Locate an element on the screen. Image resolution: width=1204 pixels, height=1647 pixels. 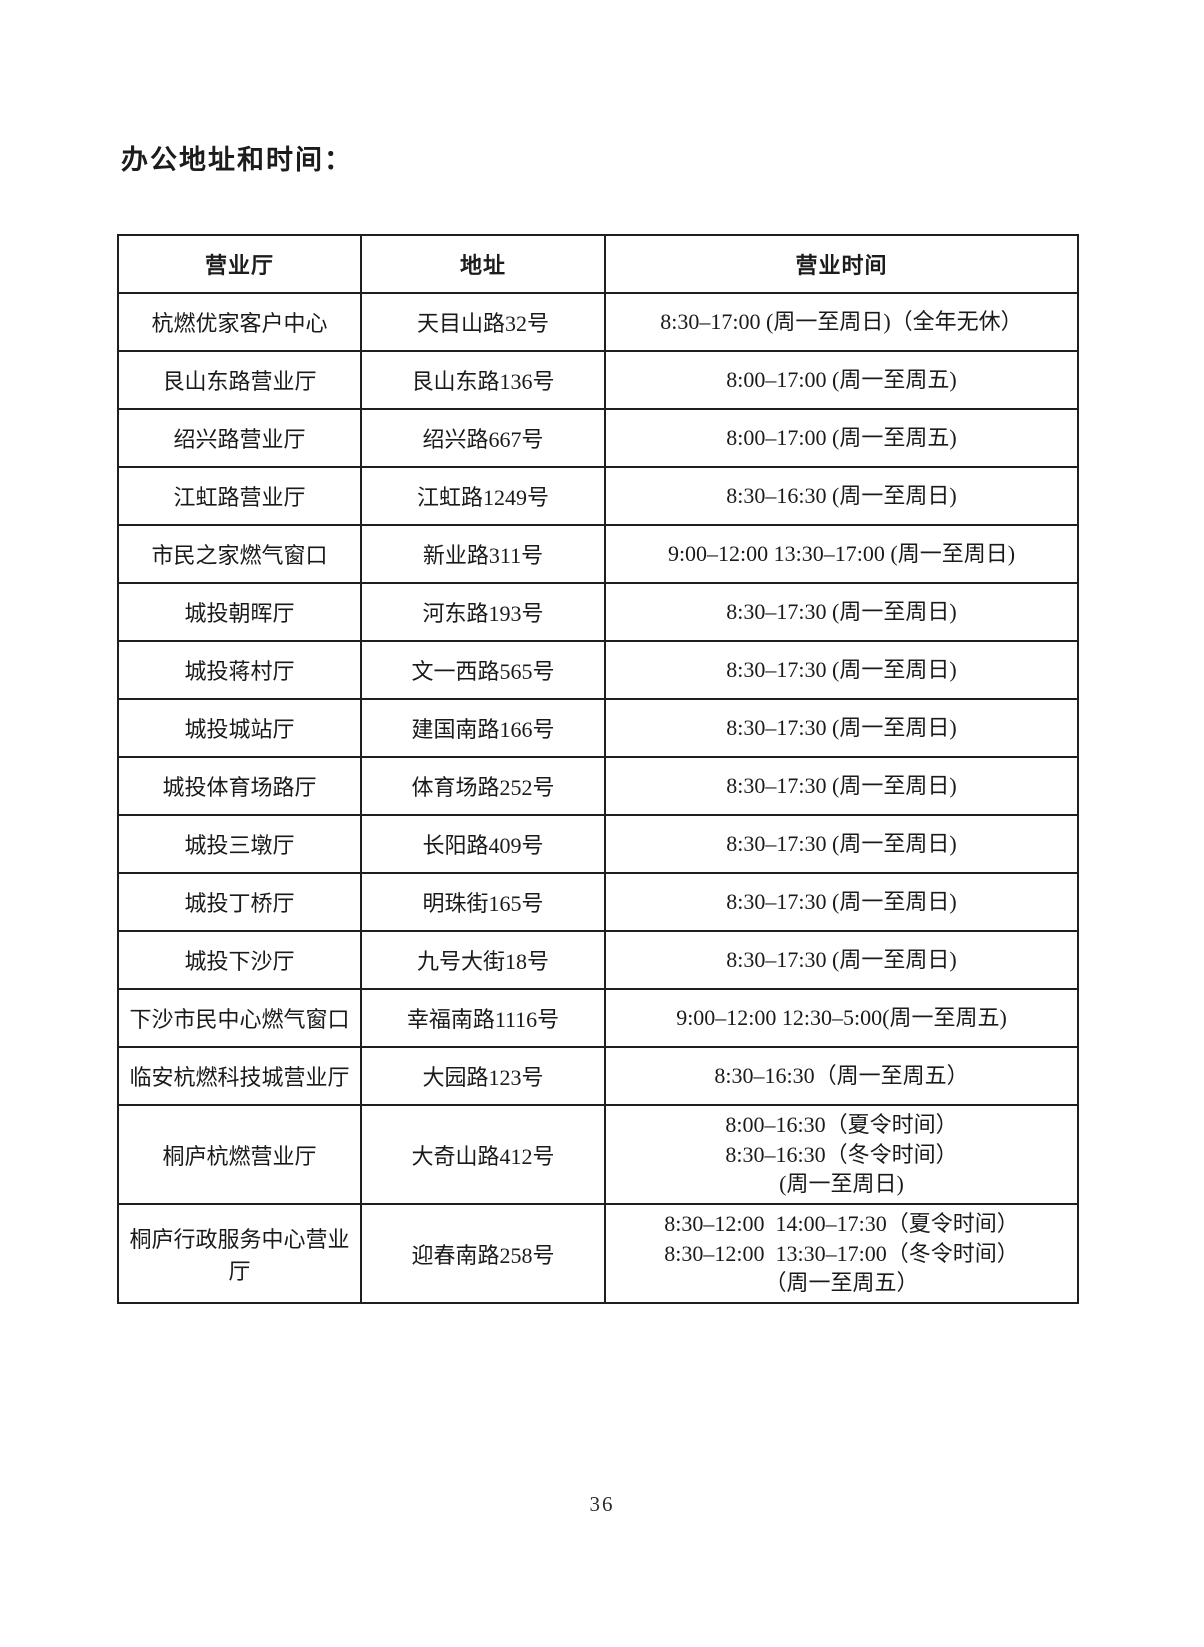
hall-cell: 城投三墩厅 is located at coordinates (239, 844).